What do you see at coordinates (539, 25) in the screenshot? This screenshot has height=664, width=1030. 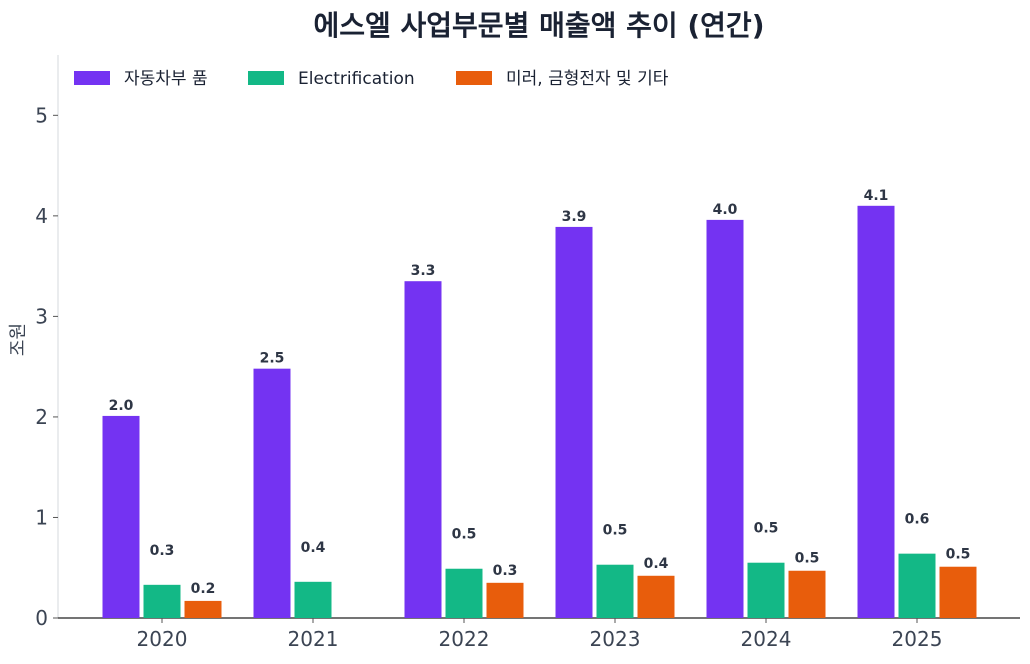 I see `chart-title: 에스엘 사업부문별 매출액 추이 (연간)` at bounding box center [539, 25].